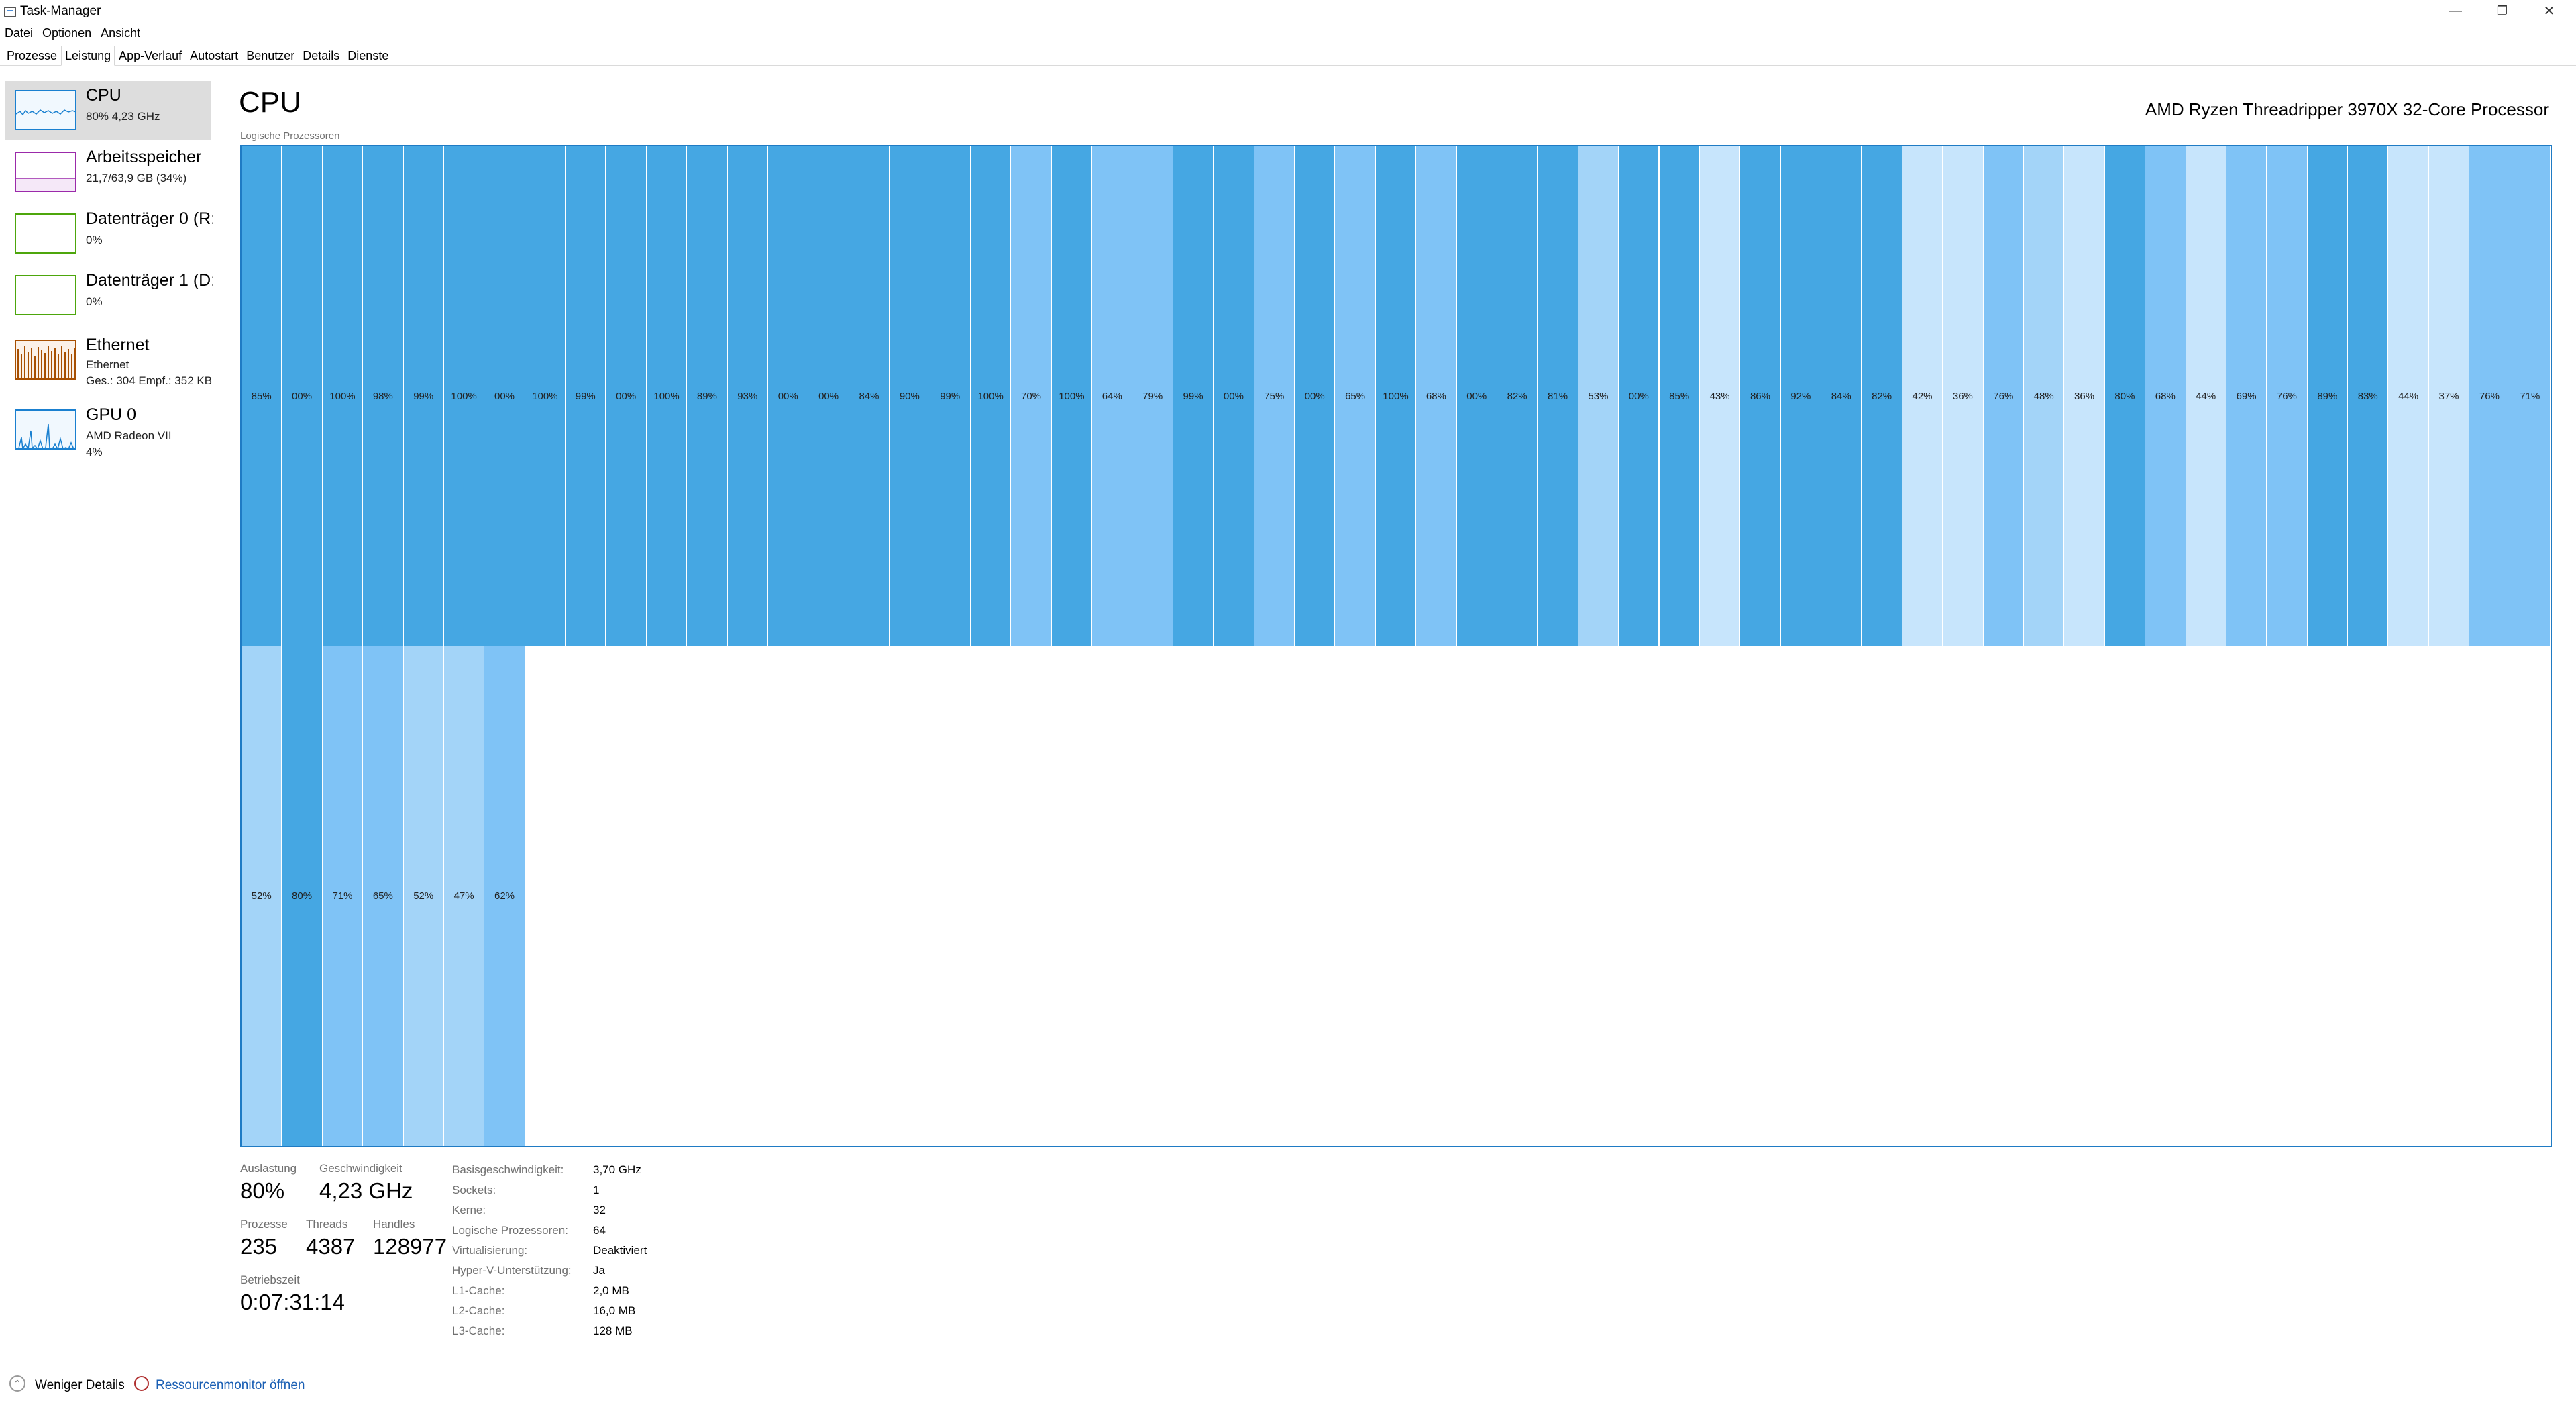 The image size is (2576, 1409). What do you see at coordinates (67, 33) in the screenshot?
I see `menu-optionen: Optionen` at bounding box center [67, 33].